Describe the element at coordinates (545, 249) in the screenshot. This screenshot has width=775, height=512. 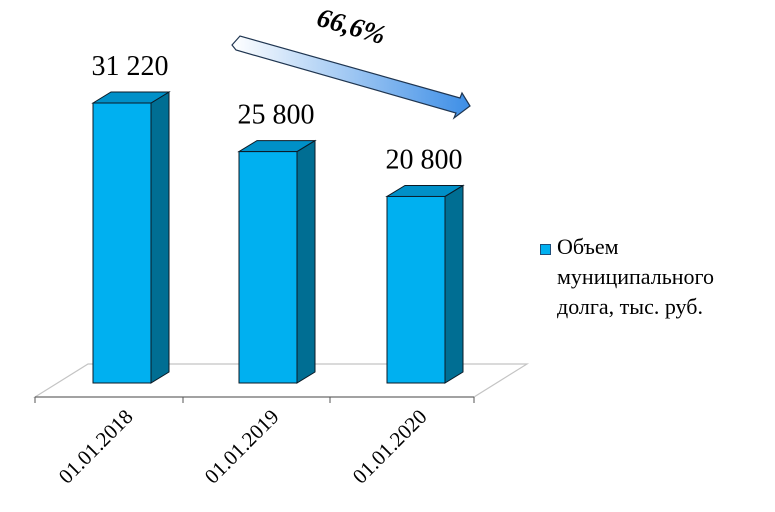
I see `legend-swatch` at that location.